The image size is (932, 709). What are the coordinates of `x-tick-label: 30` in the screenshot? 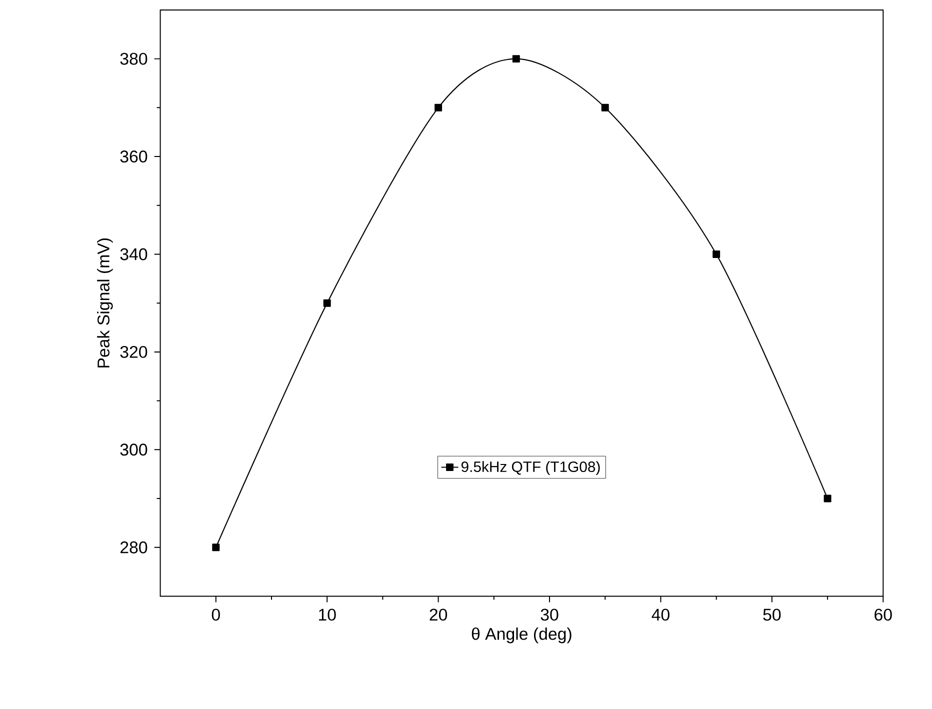 It's located at (549, 614).